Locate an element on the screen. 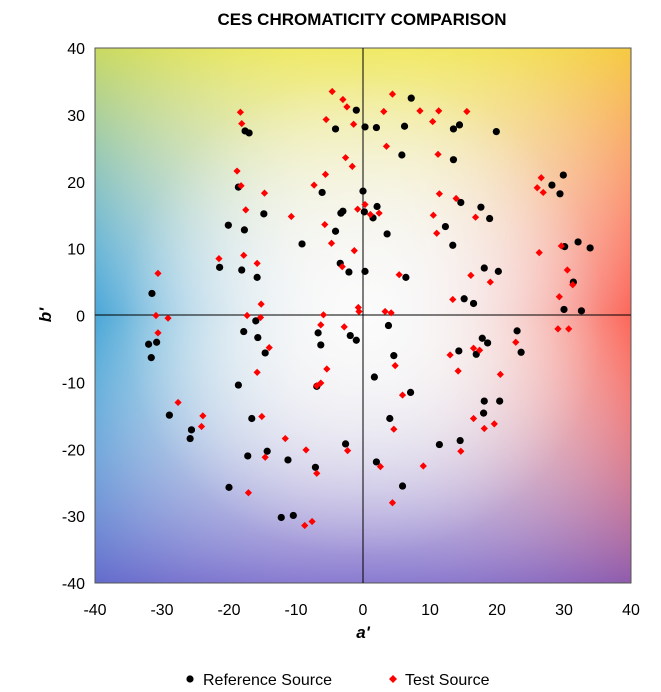 The image size is (661, 692). y-axis-title: b' is located at coordinates (45, 314).